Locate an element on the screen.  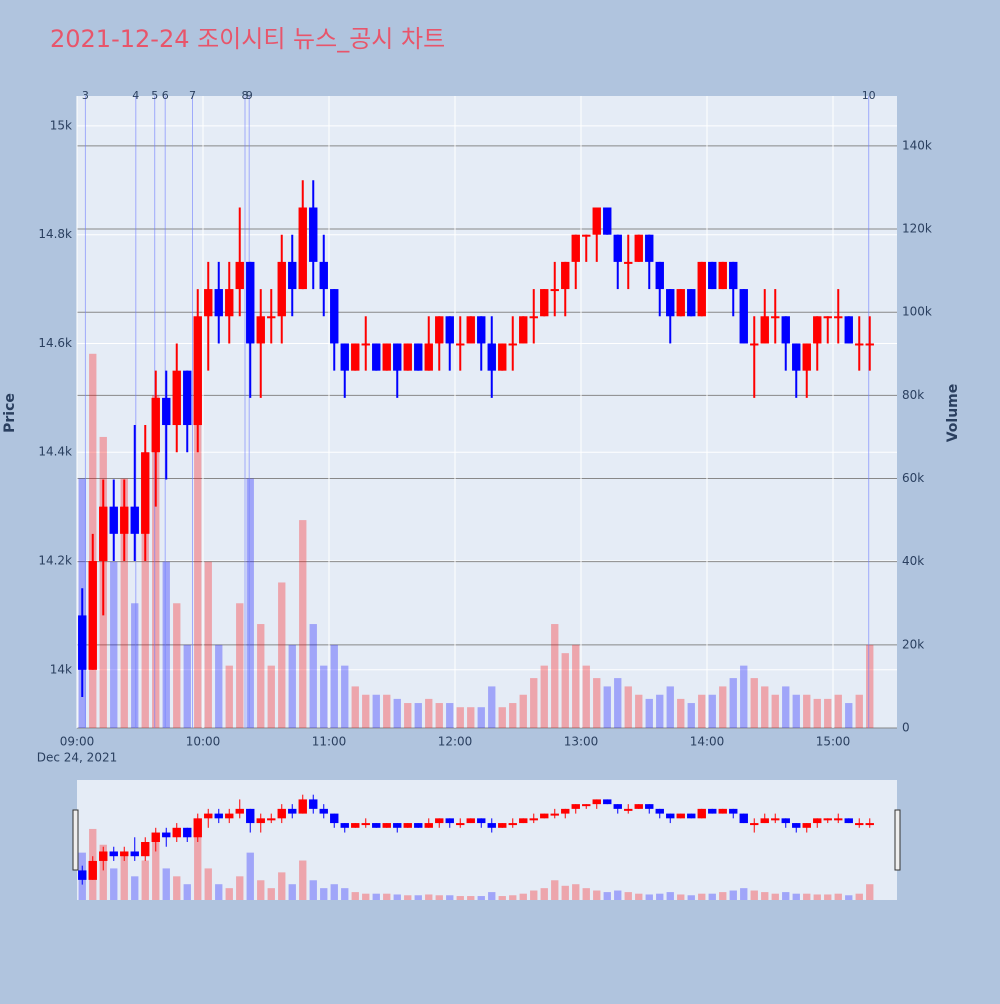
y-tick-label: 14.4k is located at coordinates (55, 452).